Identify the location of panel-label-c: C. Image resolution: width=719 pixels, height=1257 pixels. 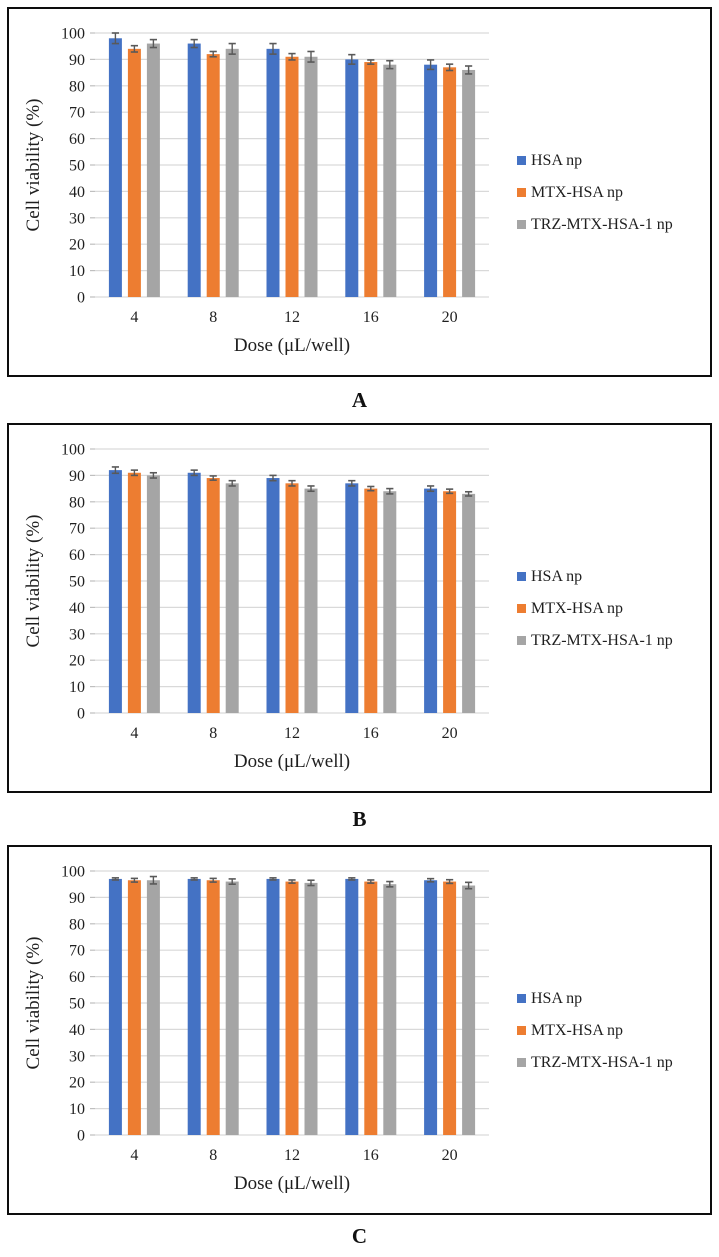
(359, 1235).